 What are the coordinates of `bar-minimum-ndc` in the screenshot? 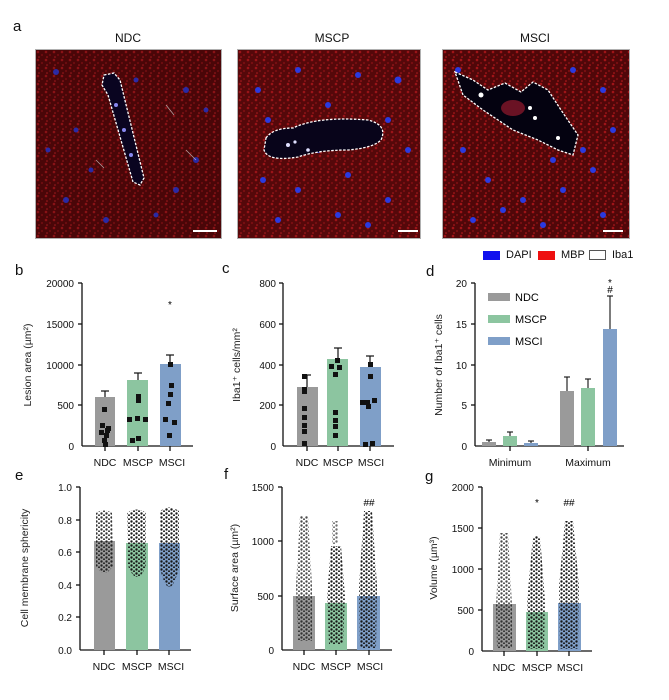 It's located at (489, 444).